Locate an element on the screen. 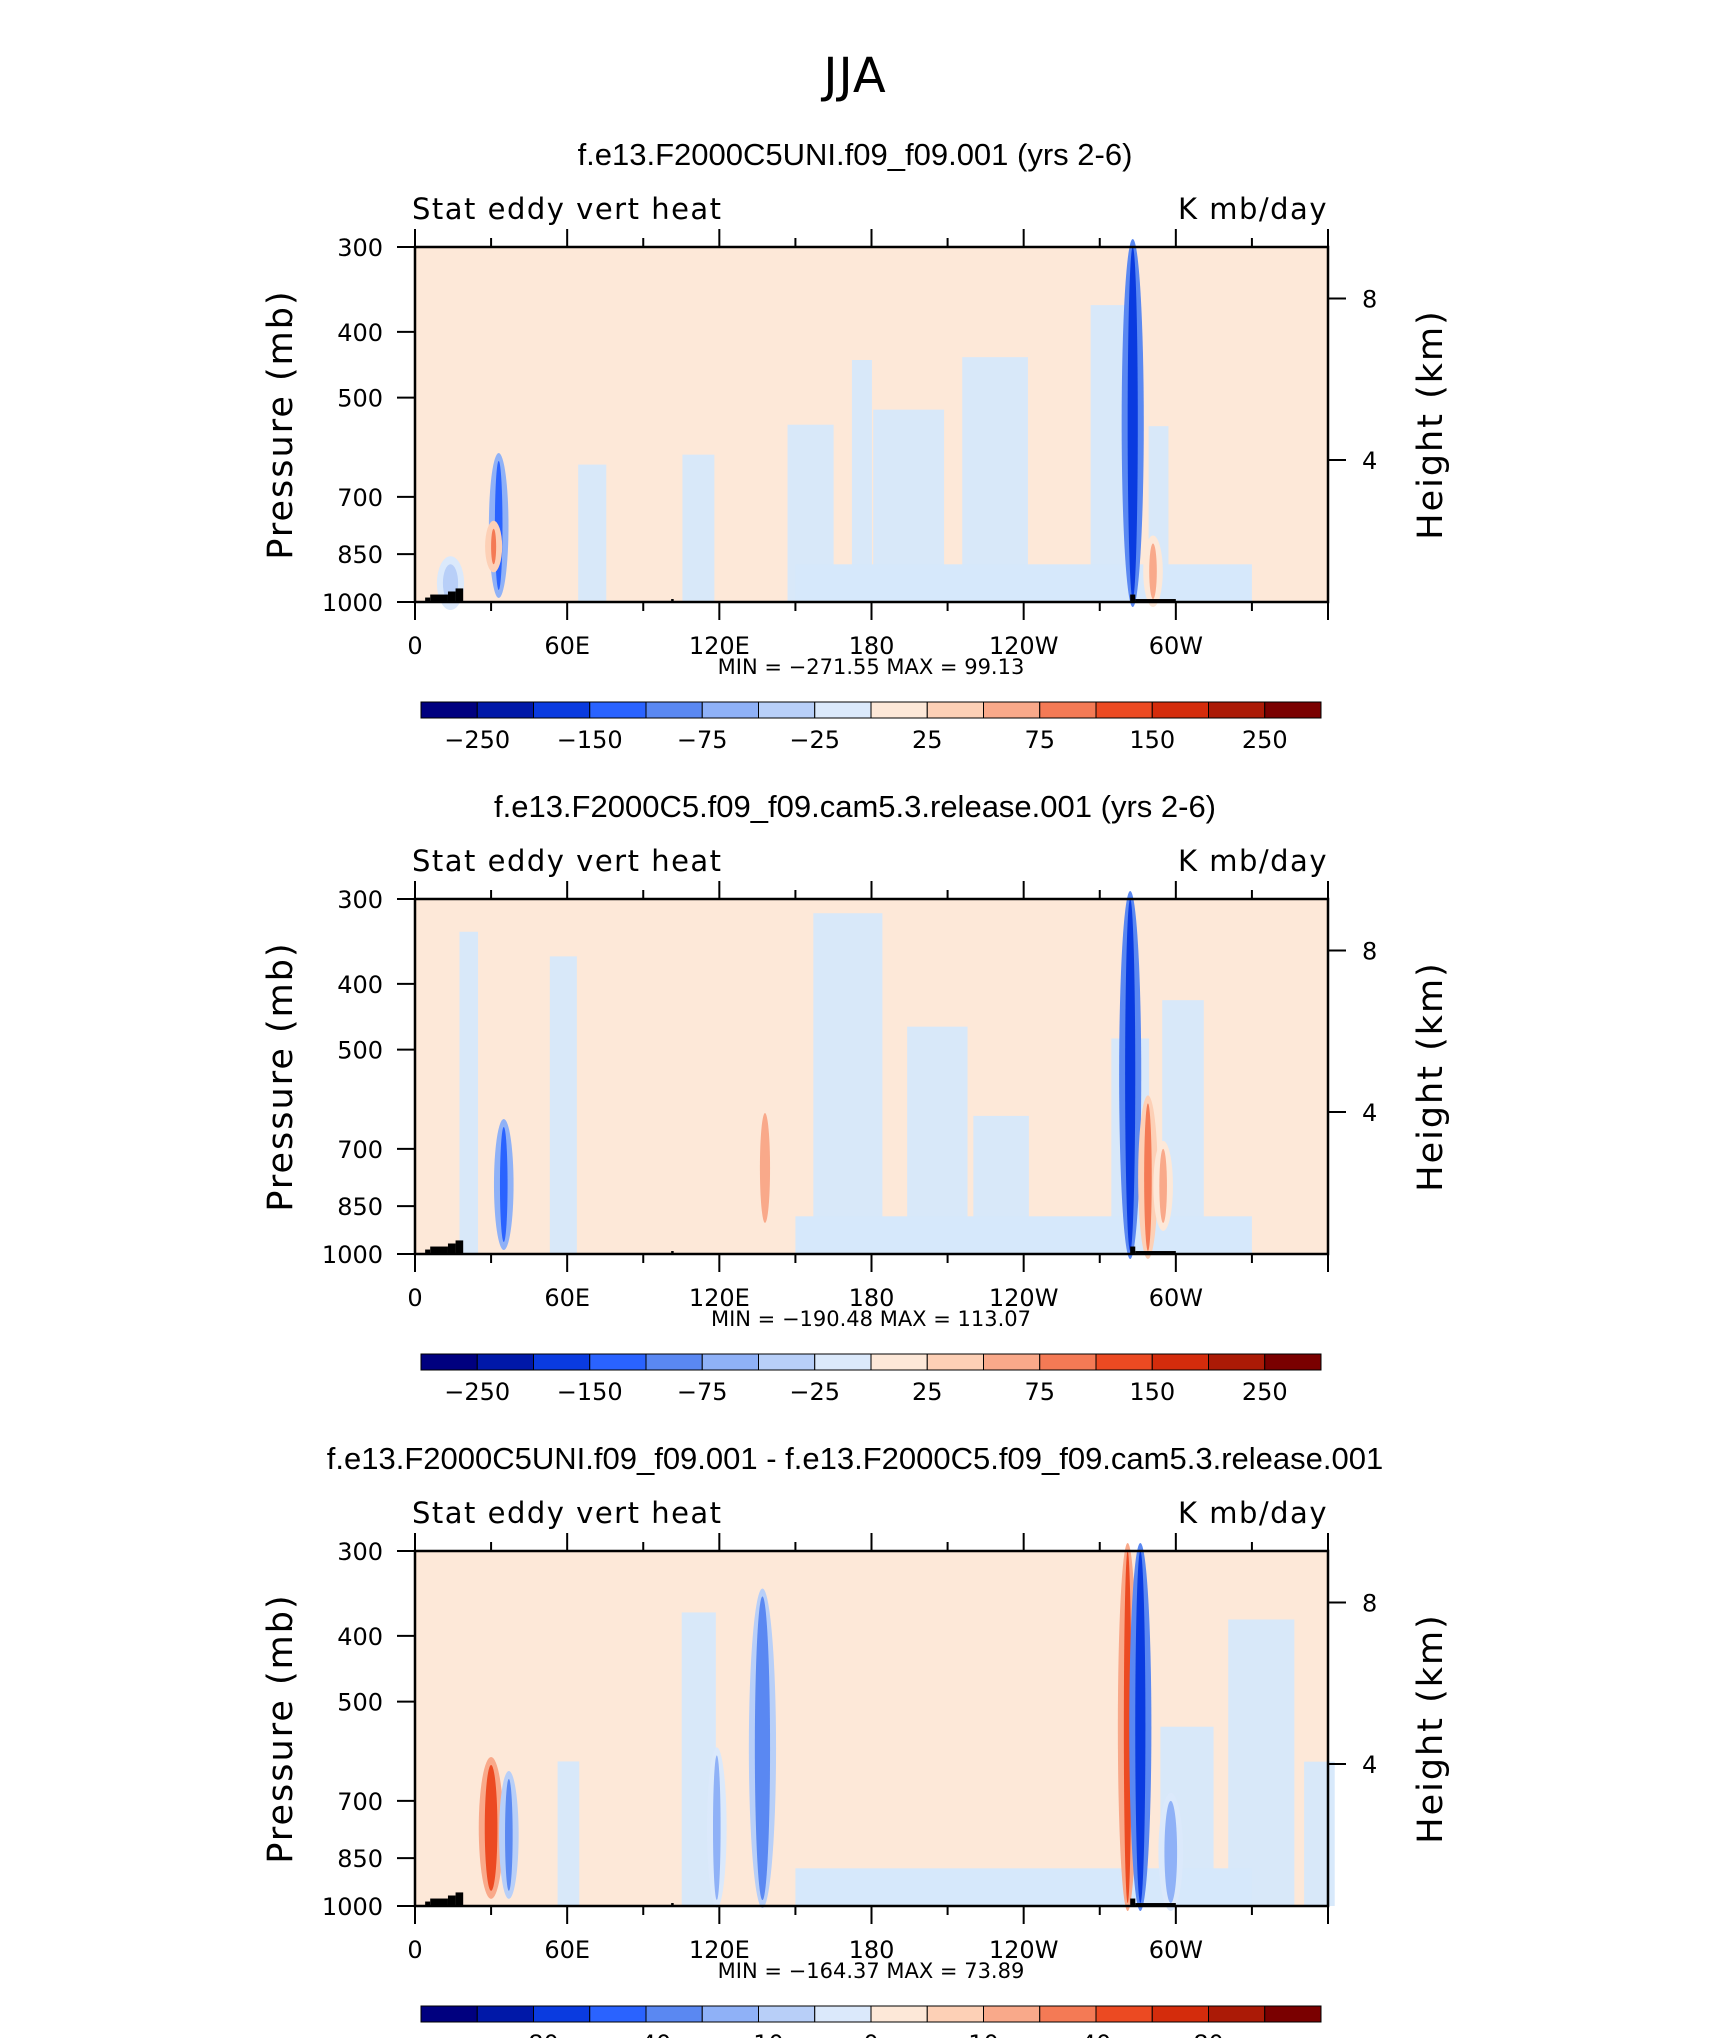  y-tick-label: 500 is located at coordinates (360, 1051).